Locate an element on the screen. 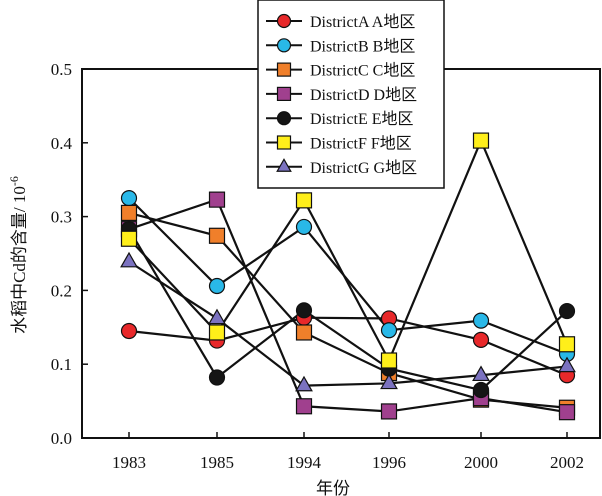 Image resolution: width=602 pixels, height=496 pixels. y-axis-title-exponent: -6 is located at coordinates (14, 181).